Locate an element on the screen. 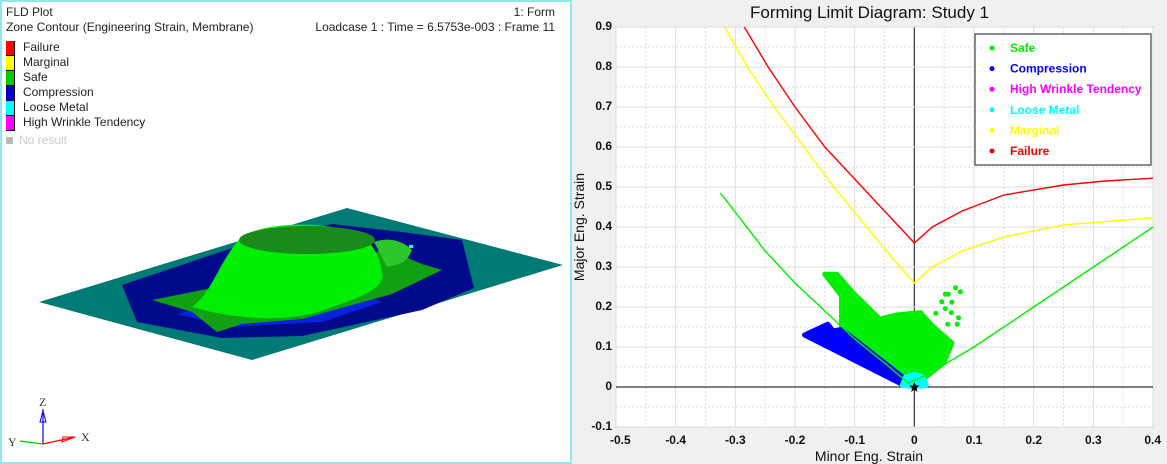 The image size is (1167, 464). legend-label: Safe is located at coordinates (35, 77).